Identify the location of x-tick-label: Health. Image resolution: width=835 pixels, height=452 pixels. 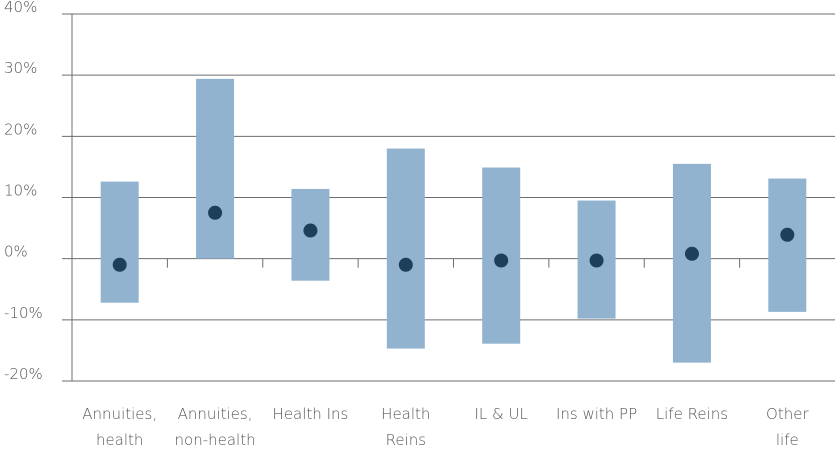
(405, 414).